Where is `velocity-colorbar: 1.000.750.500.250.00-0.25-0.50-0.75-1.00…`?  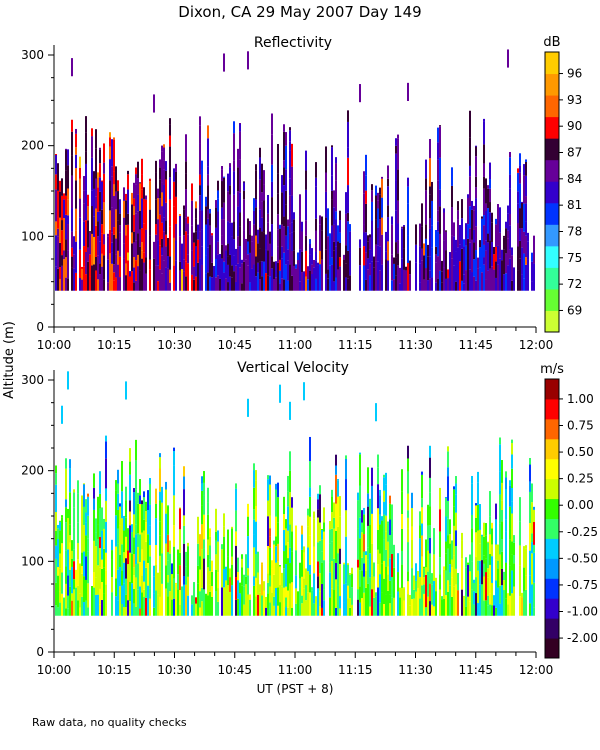
velocity-colorbar: 1.000.750.500.250.00-0.25-0.50-0.75-1.00… is located at coordinates (571, 518).